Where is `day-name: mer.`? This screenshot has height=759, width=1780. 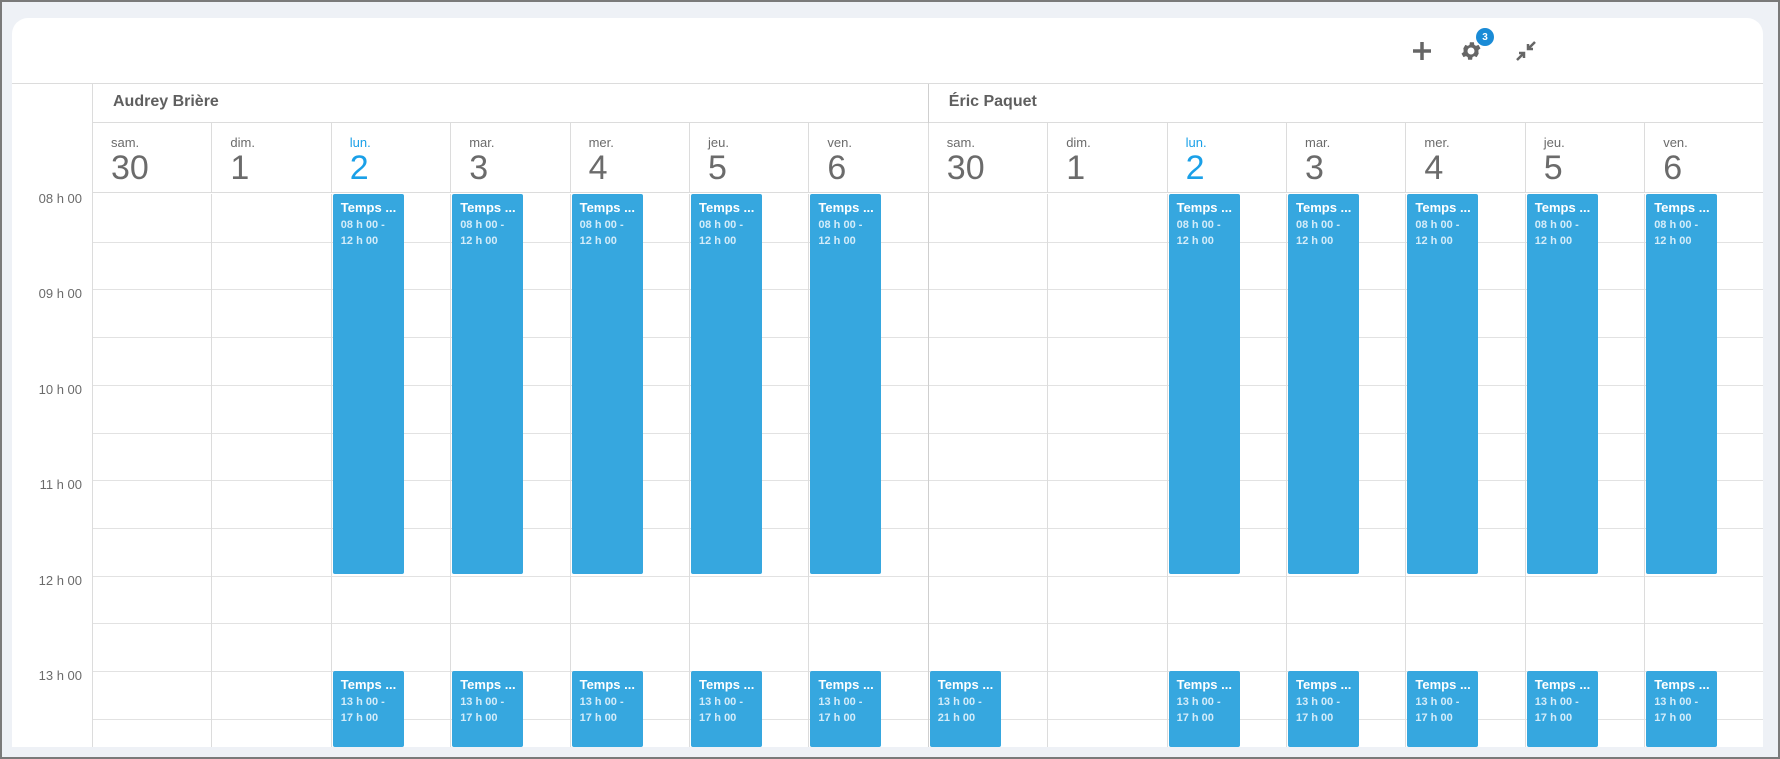 day-name: mer. is located at coordinates (601, 142).